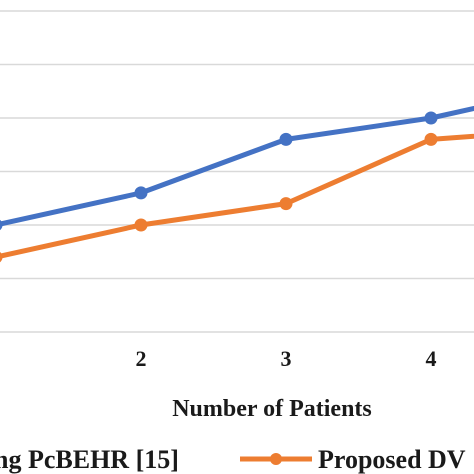  Describe the element at coordinates (276, 459) in the screenshot. I see `legend-marker-proposed` at that location.